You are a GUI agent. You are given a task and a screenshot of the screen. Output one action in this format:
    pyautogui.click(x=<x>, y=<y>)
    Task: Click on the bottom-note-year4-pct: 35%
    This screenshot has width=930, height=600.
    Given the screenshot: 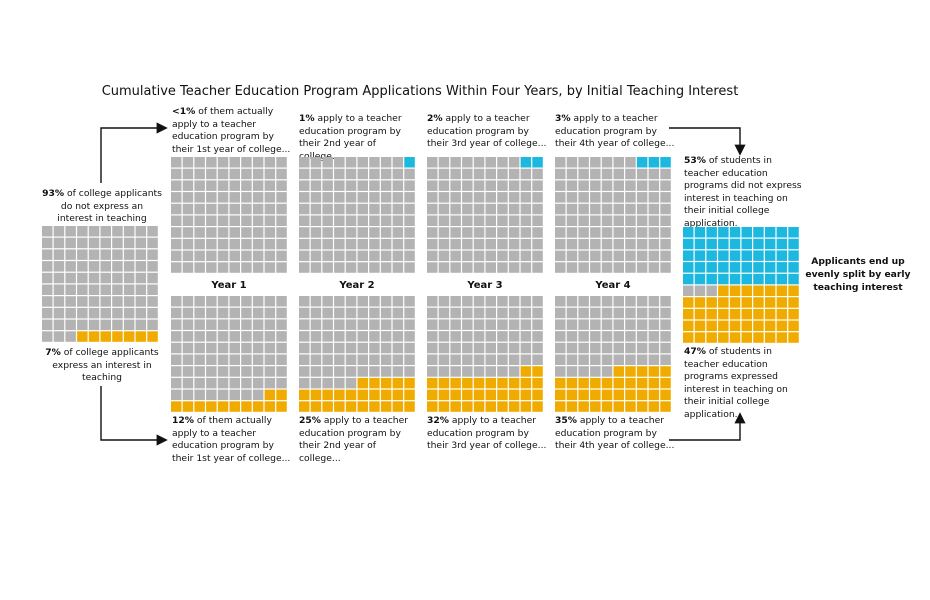 What is the action you would take?
    pyautogui.click(x=566, y=420)
    